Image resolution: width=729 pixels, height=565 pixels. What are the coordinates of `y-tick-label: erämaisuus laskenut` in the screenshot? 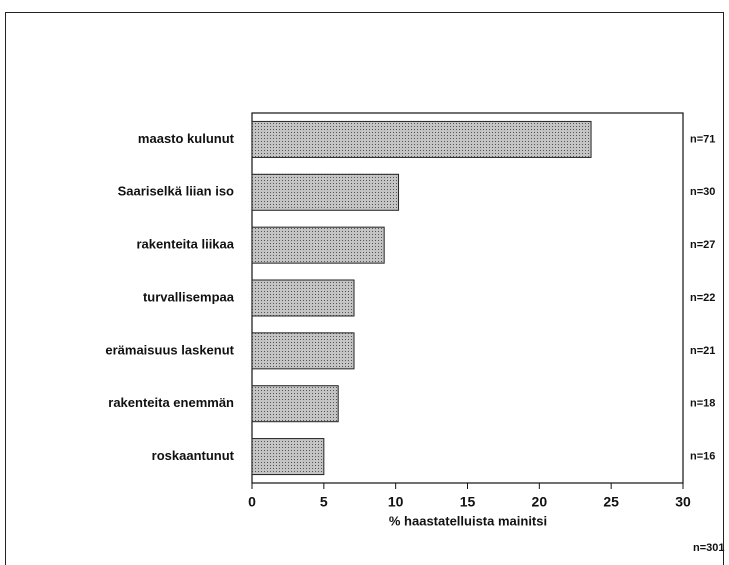 It's located at (169, 349).